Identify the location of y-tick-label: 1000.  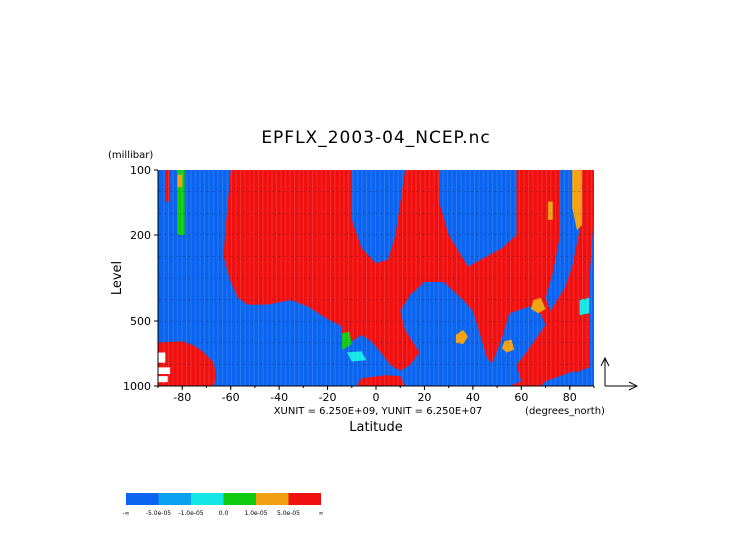
(137, 386).